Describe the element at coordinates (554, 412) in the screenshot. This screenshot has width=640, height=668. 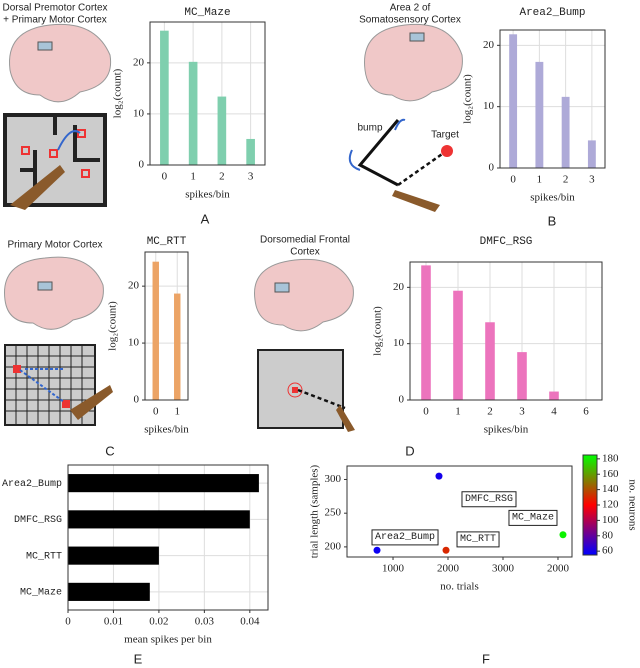
I see `x-tick-label: 4` at that location.